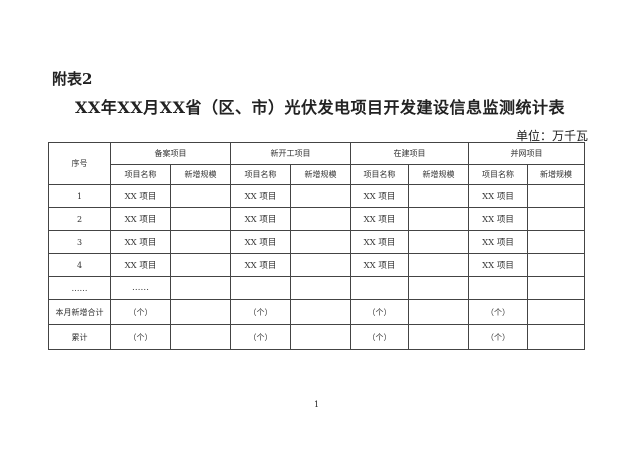 The image size is (640, 453). What do you see at coordinates (551, 136) in the screenshot?
I see `unit-label: 单位：万千瓦` at bounding box center [551, 136].